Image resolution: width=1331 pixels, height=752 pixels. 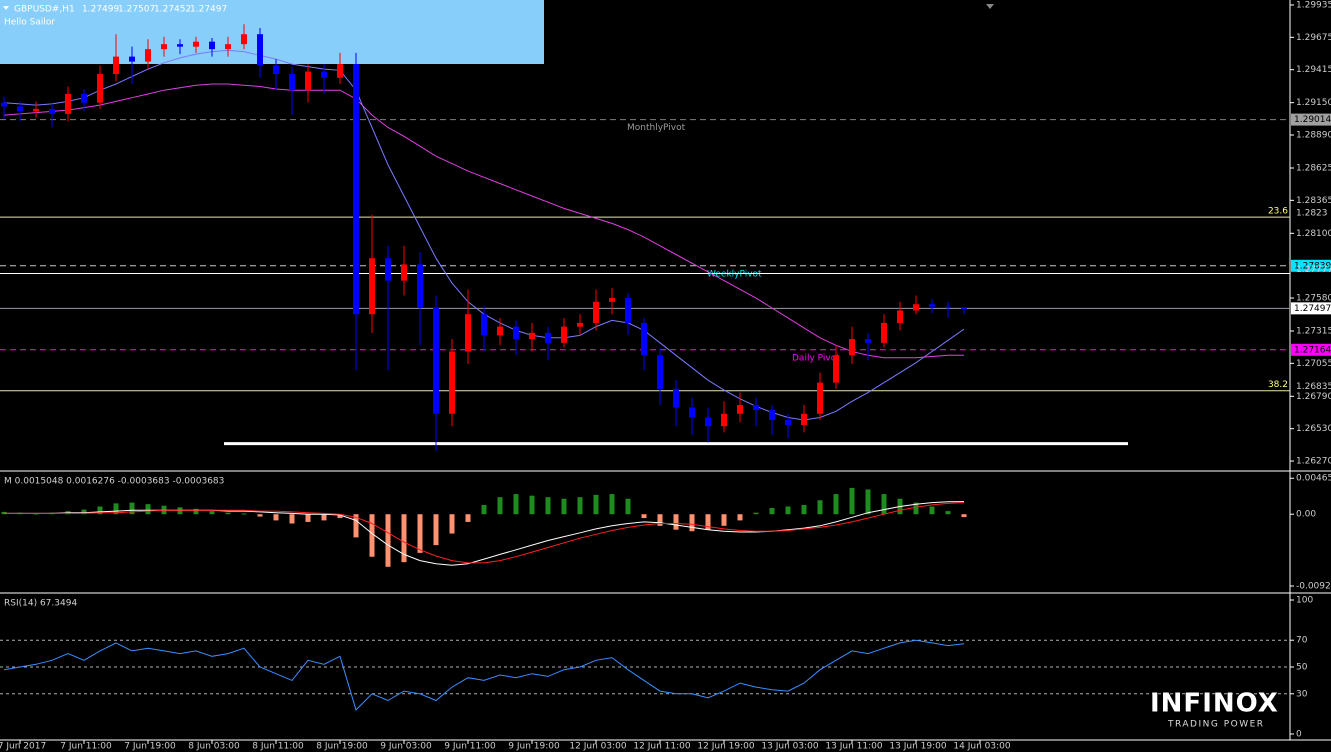 I want to click on x-tick-label: 12 Jun 11:00, so click(x=661, y=747).